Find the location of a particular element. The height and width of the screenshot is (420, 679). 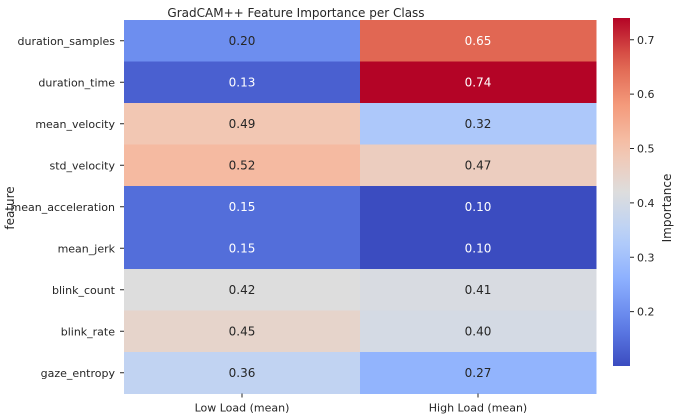

cell-value-label: 0.65 is located at coordinates (478, 41).